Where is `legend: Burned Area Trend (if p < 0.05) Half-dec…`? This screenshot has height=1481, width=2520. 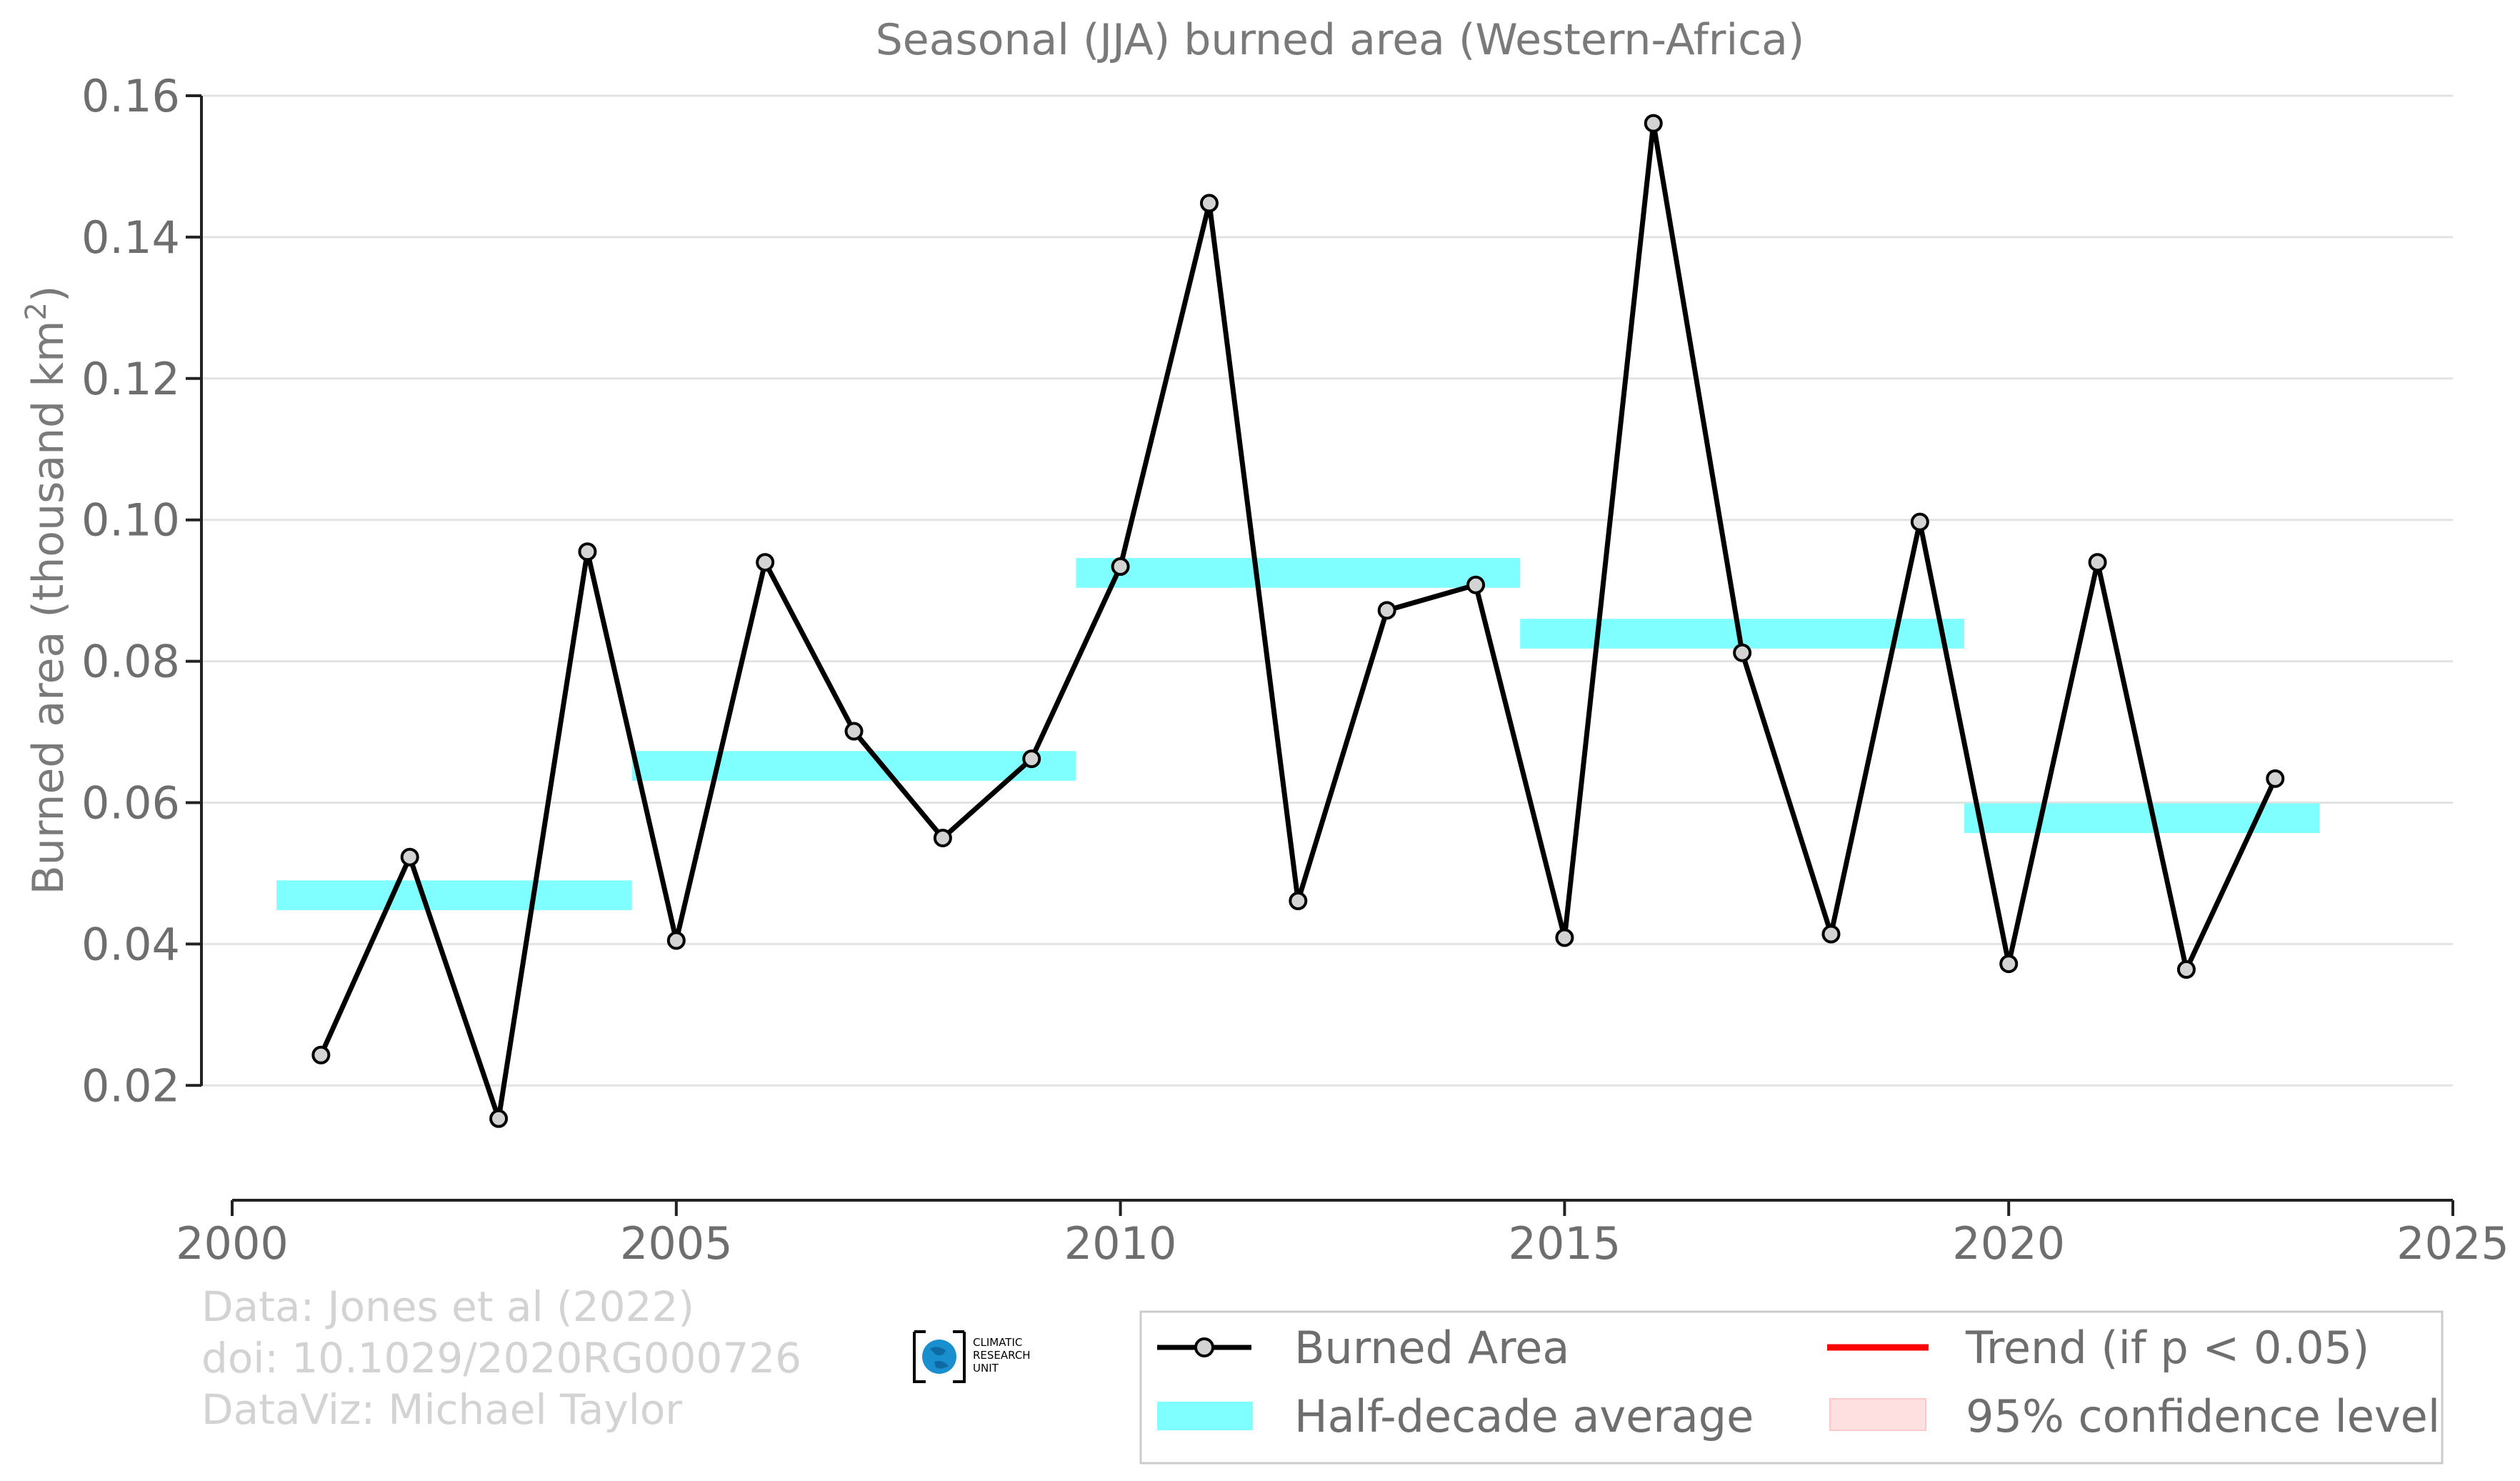 legend: Burned Area Trend (if p < 0.05) Half-dec… is located at coordinates (1791, 1387).